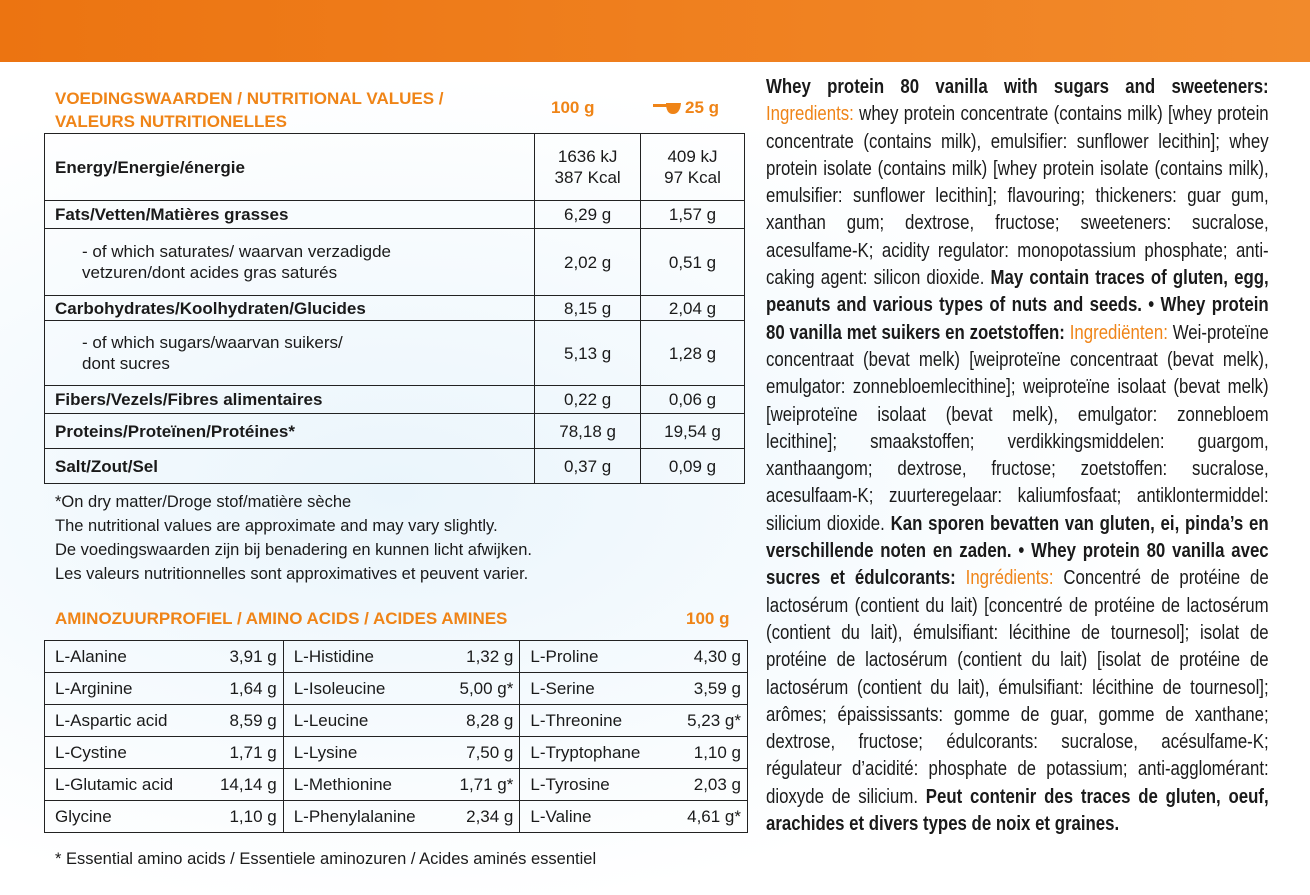  Describe the element at coordinates (1009, 578) in the screenshot. I see `ingredient-segment: Ingrédients:` at that location.